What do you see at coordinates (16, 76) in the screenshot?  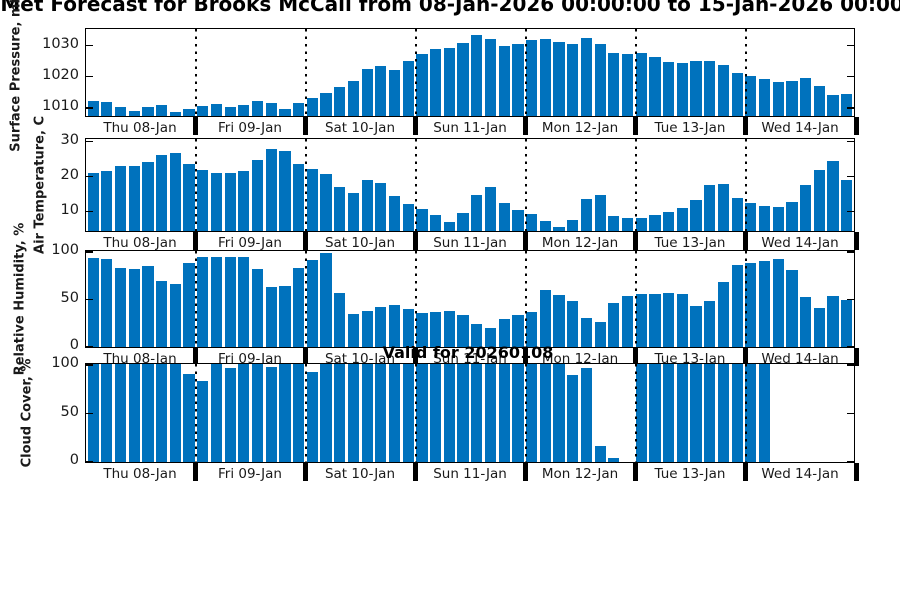 I see `y-axis-label: Surface Pressure, mb` at bounding box center [16, 76].